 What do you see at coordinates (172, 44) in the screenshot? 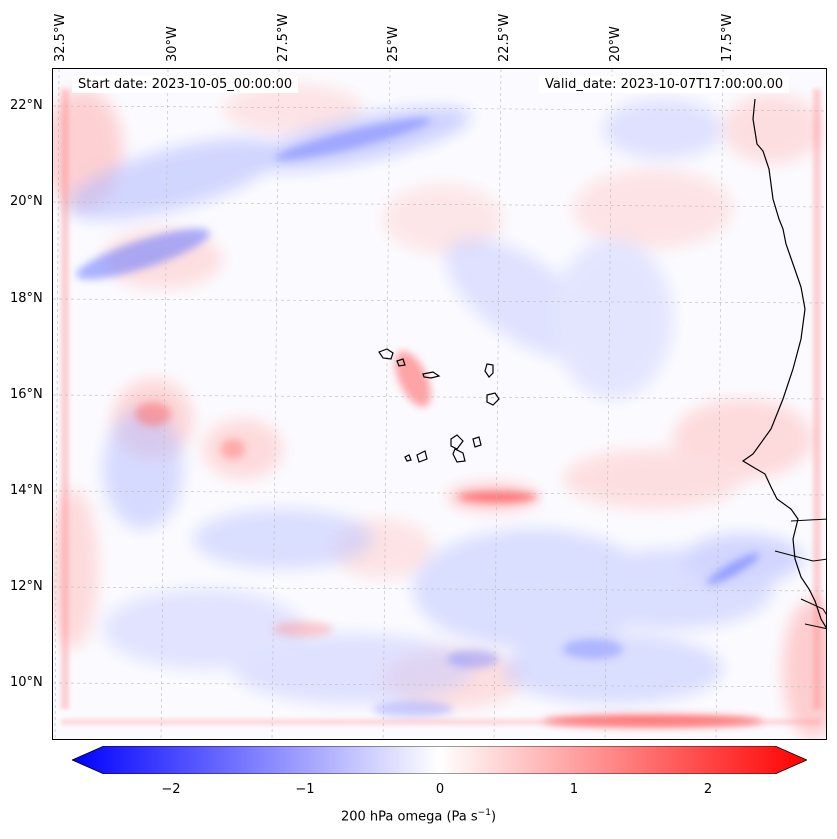
I see `lon-label-30w: 30°W` at bounding box center [172, 44].